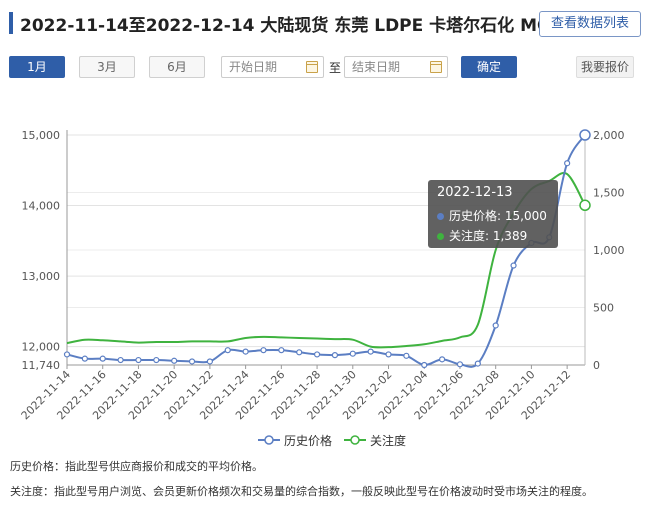 The image size is (652, 515). What do you see at coordinates (609, 250) in the screenshot?
I see `y-right-tick-label: 1,000` at bounding box center [609, 250].